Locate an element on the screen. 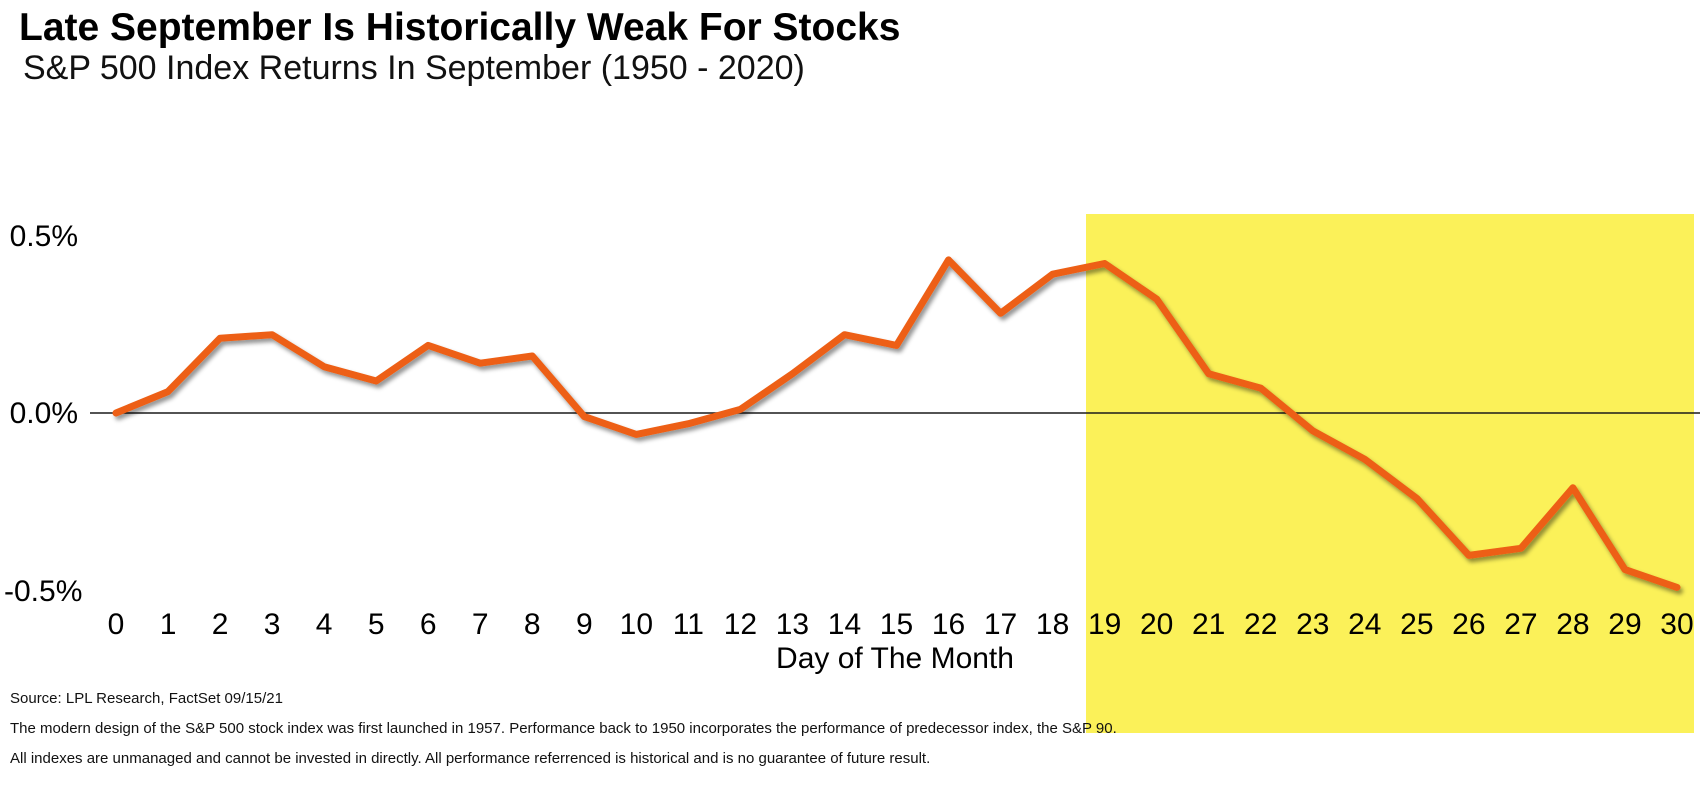 The height and width of the screenshot is (785, 1703). x-tick-label: 16 is located at coordinates (948, 624).